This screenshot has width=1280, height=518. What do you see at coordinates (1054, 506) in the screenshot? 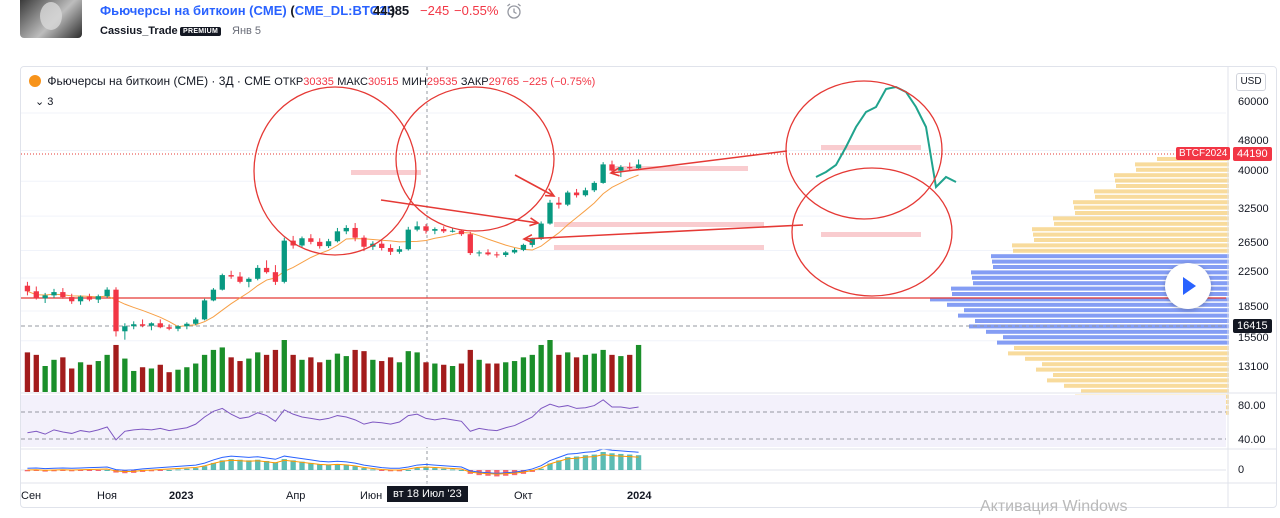
I see `os-watermark: Активация Windows` at bounding box center [1054, 506].